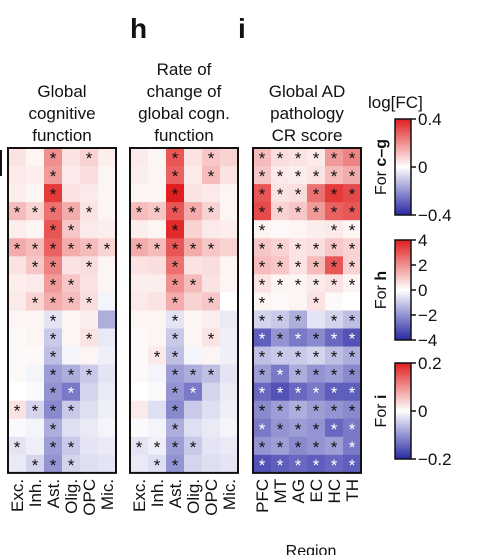  Describe the element at coordinates (422, 265) in the screenshot. I see `colorbar-tick-label: 2` at that location.